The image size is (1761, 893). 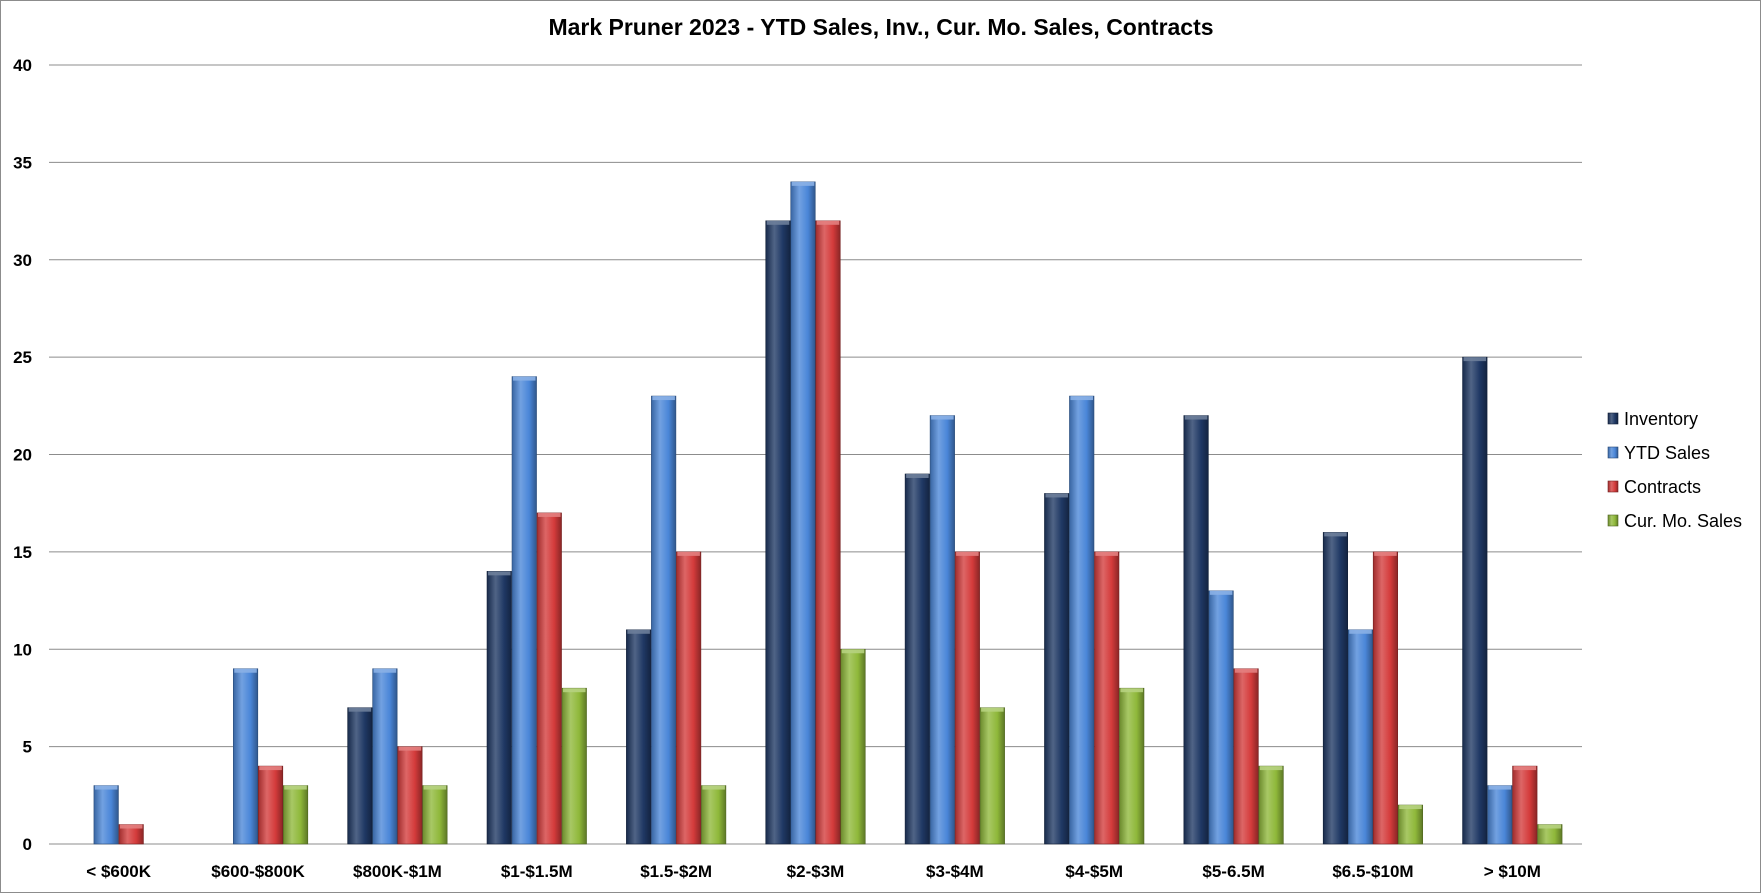 I want to click on legend-label: Contracts, so click(x=1662, y=487).